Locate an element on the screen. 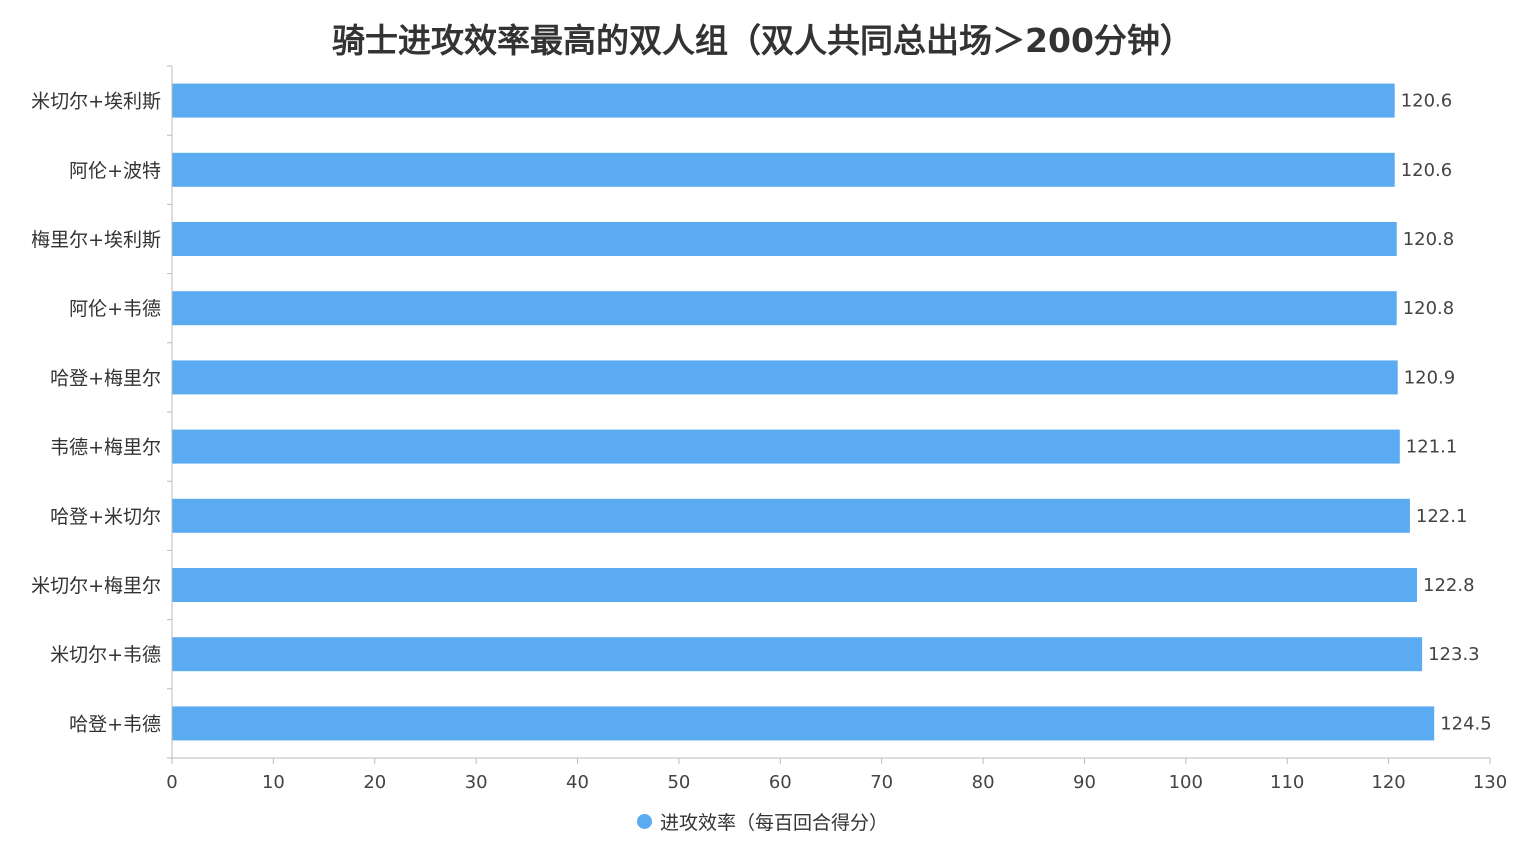 The height and width of the screenshot is (857, 1525). x-tick-label: 70 is located at coordinates (881, 782).